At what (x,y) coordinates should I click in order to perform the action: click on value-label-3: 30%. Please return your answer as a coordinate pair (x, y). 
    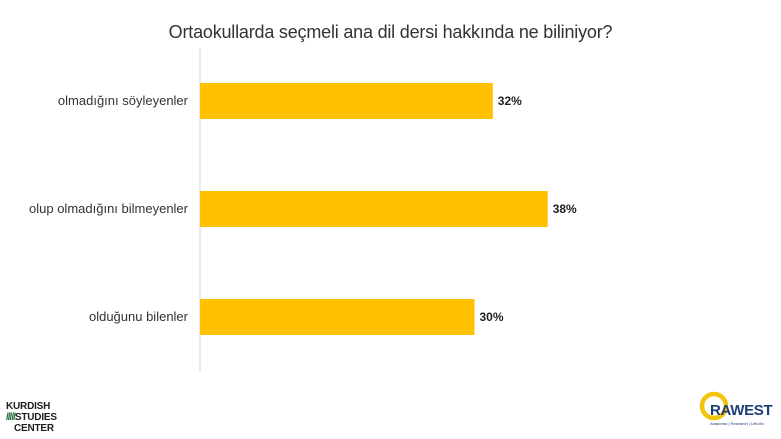
    Looking at the image, I should click on (492, 317).